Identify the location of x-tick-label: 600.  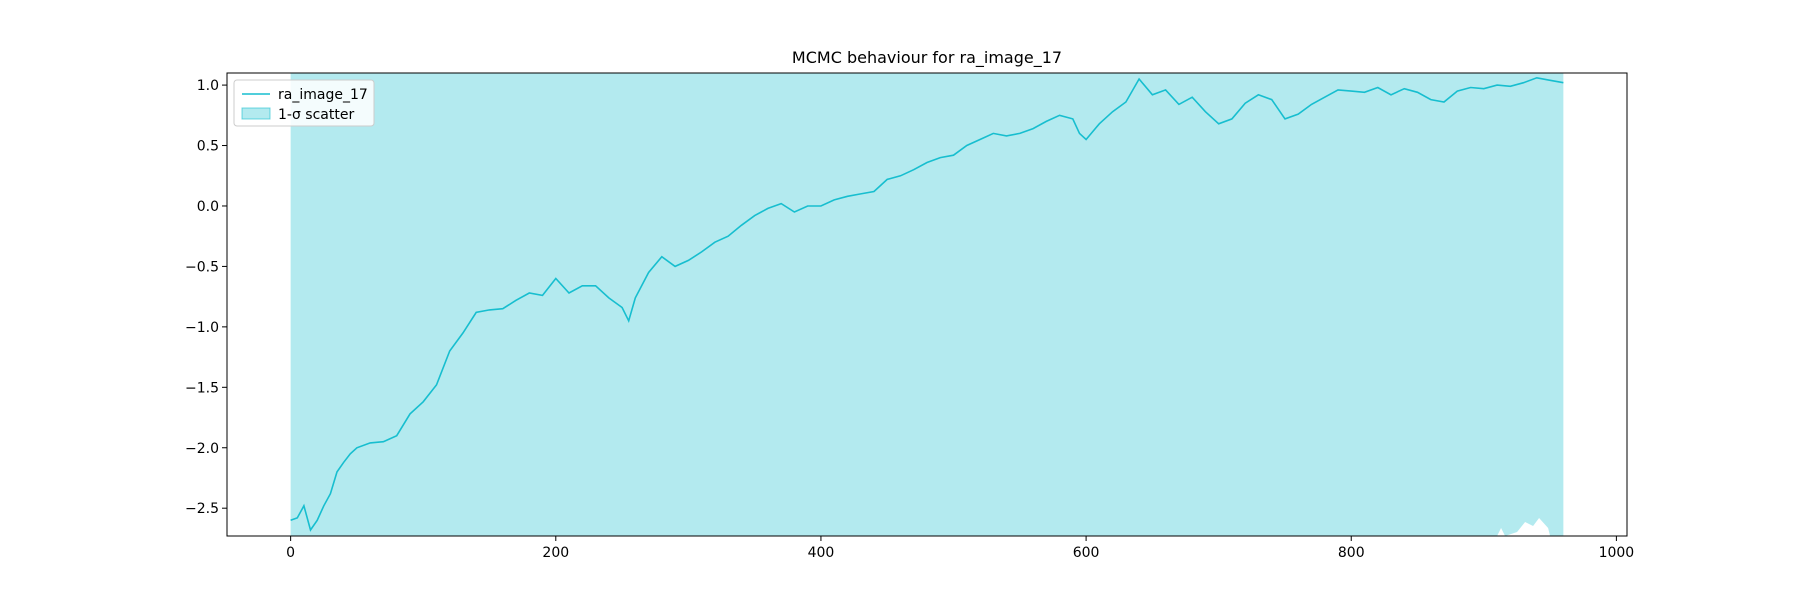
(1086, 553).